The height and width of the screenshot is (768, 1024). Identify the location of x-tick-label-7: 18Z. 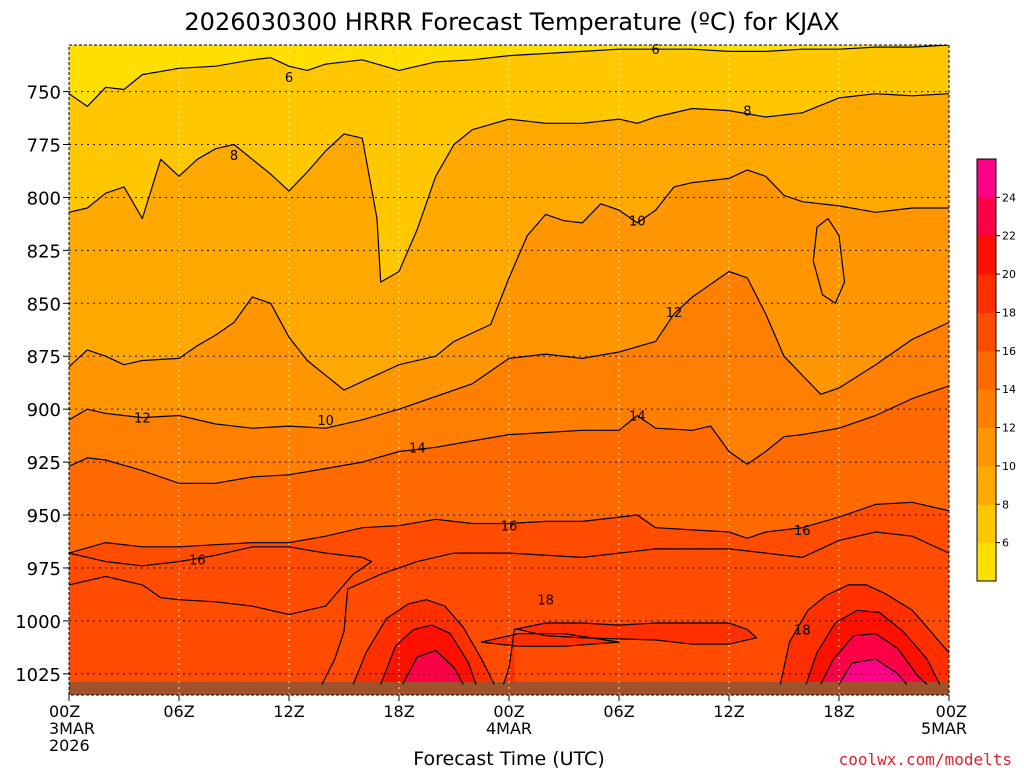
(838, 711).